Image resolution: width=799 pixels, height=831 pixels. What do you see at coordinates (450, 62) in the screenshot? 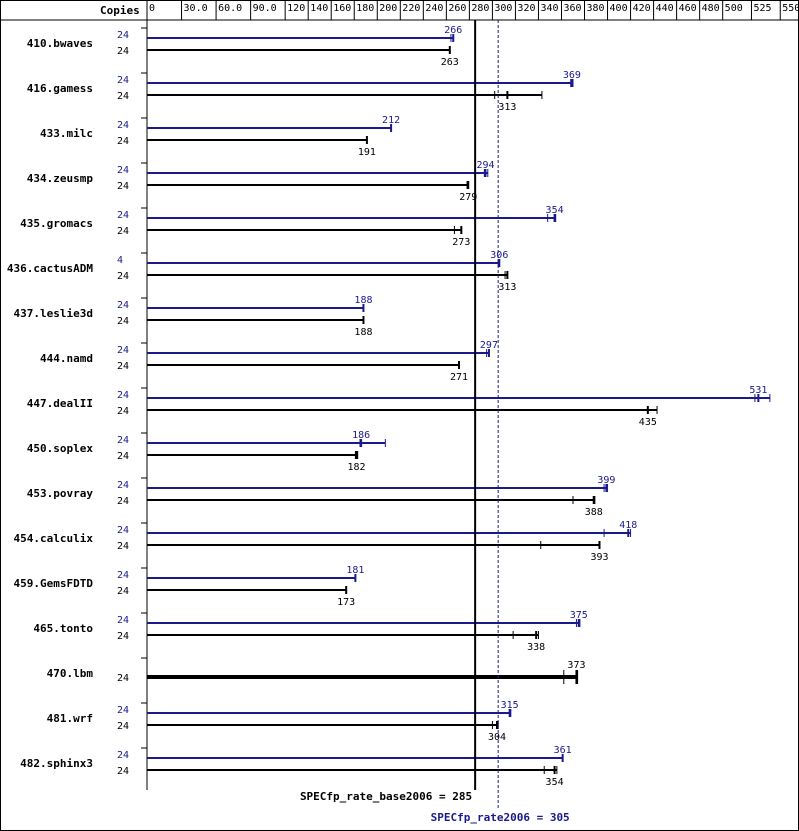
I see `base-value-label: 263` at bounding box center [450, 62].